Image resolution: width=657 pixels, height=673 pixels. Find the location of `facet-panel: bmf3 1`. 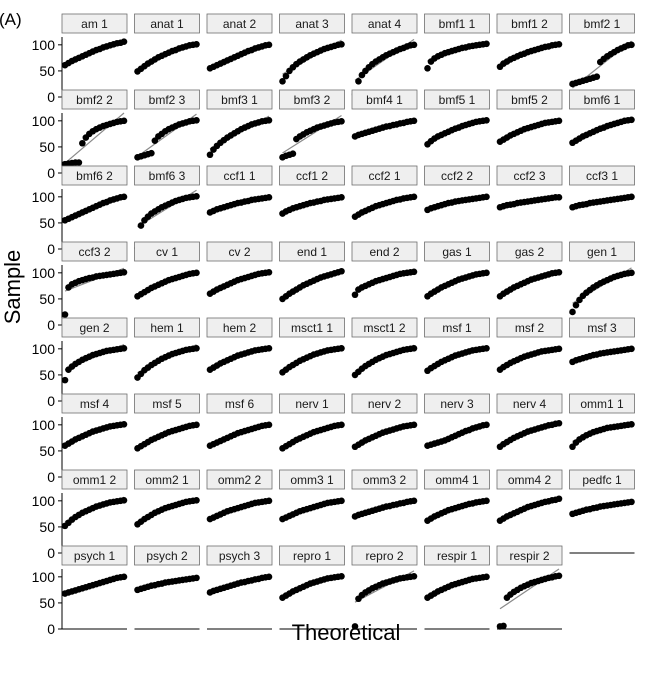

facet-panel: bmf3 1 is located at coordinates (239, 131).